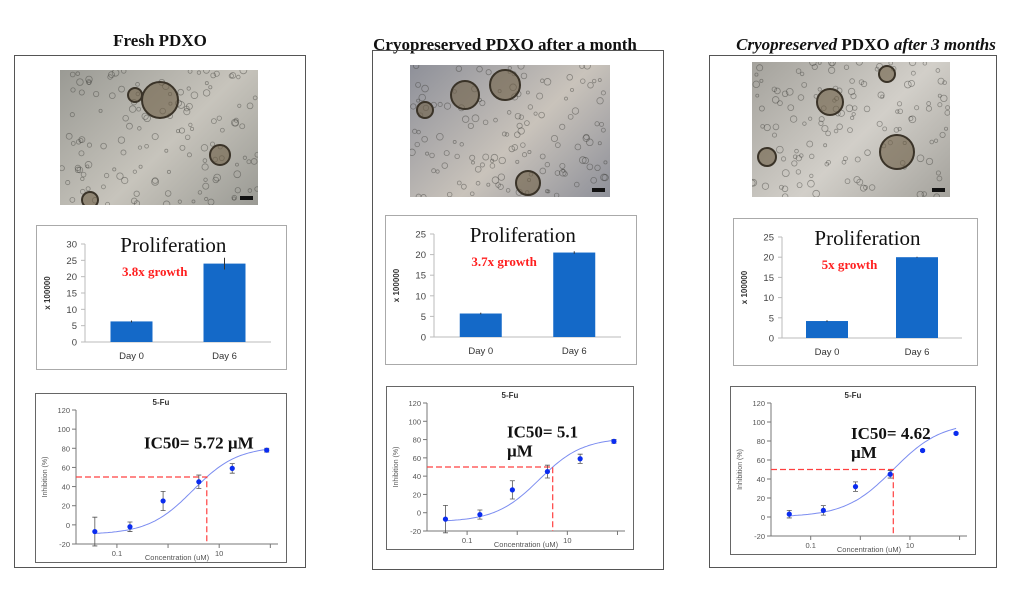 This screenshot has height=600, width=1024. I want to click on microscope-image, so click(851, 129).